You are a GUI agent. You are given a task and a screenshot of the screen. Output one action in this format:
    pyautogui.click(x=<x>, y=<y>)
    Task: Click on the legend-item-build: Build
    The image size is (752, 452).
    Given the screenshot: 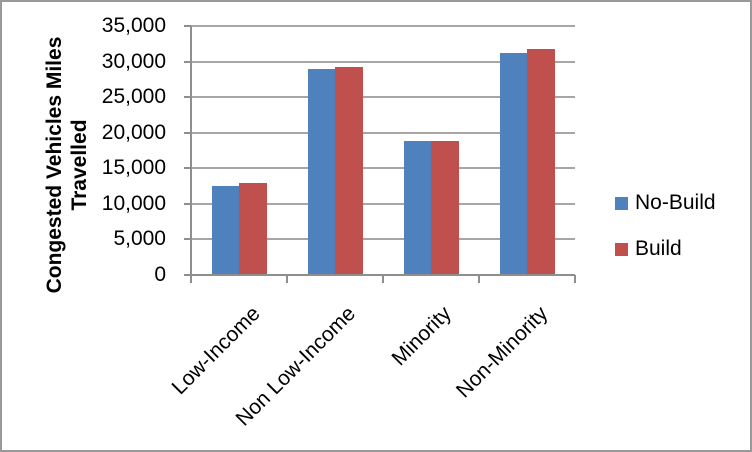 What is the action you would take?
    pyautogui.click(x=665, y=249)
    